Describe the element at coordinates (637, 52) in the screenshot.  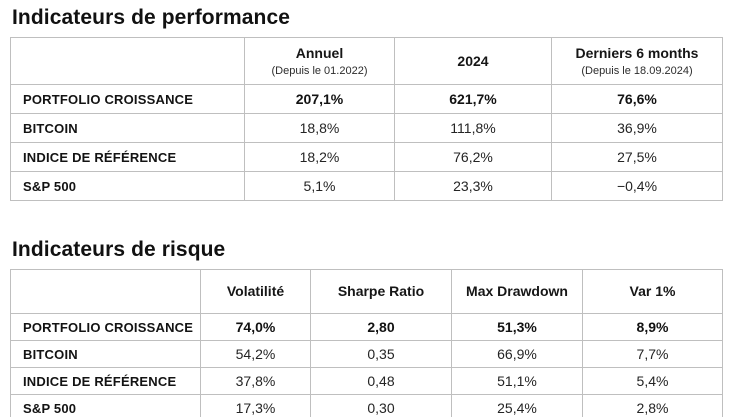
I see `column-header-label: Derniers 6 months` at that location.